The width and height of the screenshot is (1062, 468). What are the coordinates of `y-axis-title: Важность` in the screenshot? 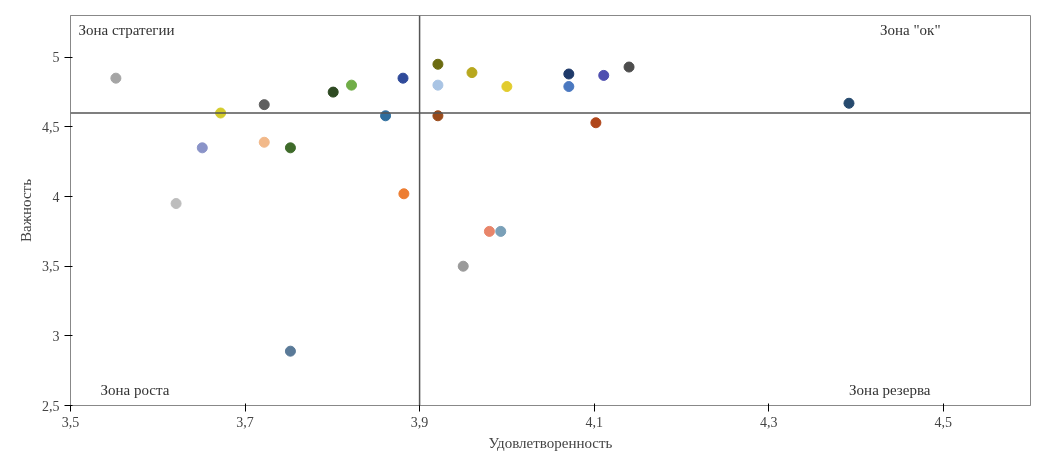 It's located at (26, 210).